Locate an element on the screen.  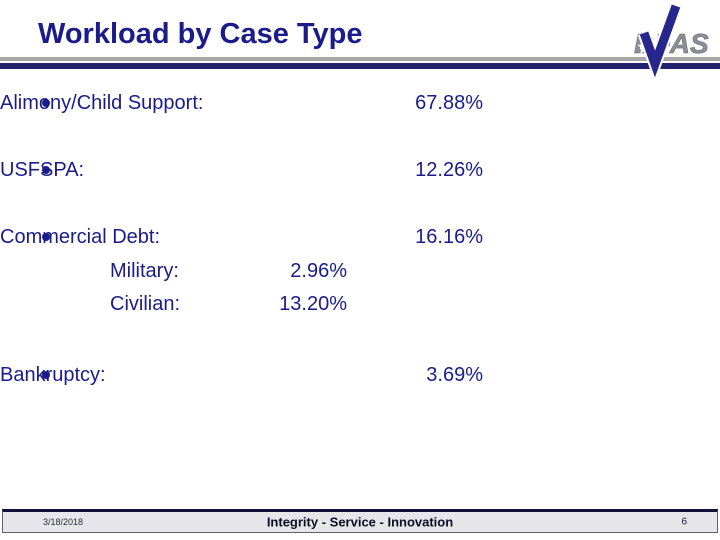
sub-label-military: Military: is located at coordinates (144, 271).